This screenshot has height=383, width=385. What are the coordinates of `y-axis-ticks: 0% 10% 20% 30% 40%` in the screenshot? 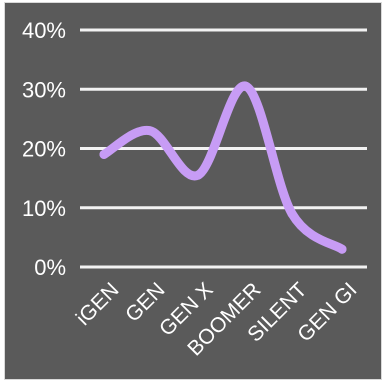 It's located at (44, 149).